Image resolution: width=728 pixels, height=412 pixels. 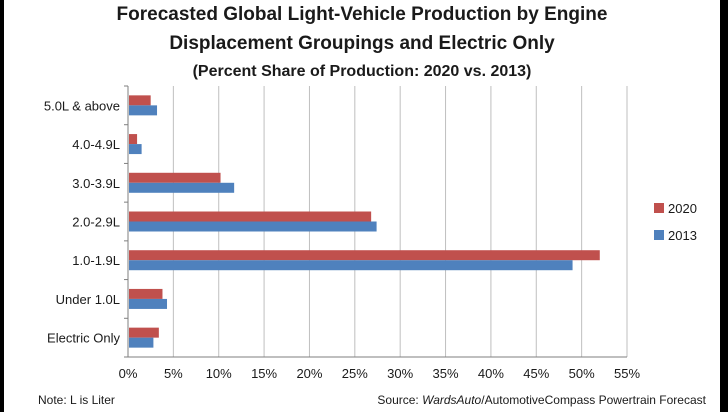 I want to click on y-category-label: 3.0-3.9L, so click(x=96, y=183).